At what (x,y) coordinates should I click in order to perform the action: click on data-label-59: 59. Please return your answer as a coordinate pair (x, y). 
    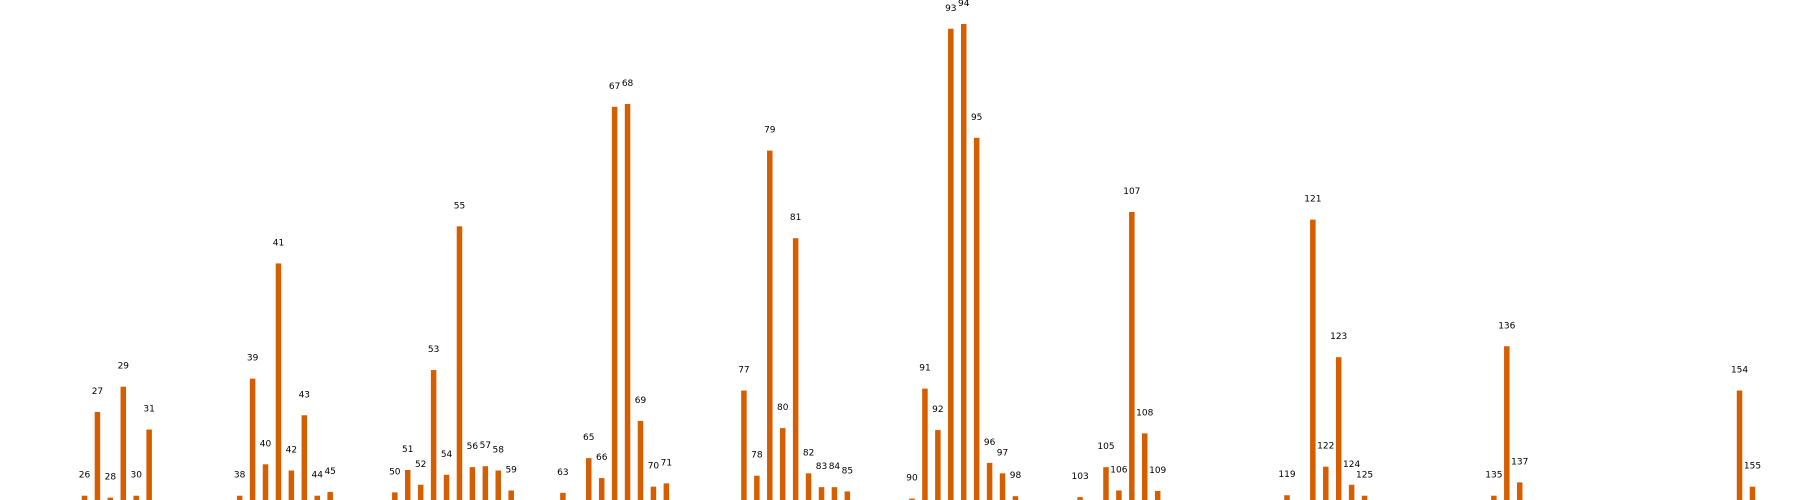
    Looking at the image, I should click on (511, 470).